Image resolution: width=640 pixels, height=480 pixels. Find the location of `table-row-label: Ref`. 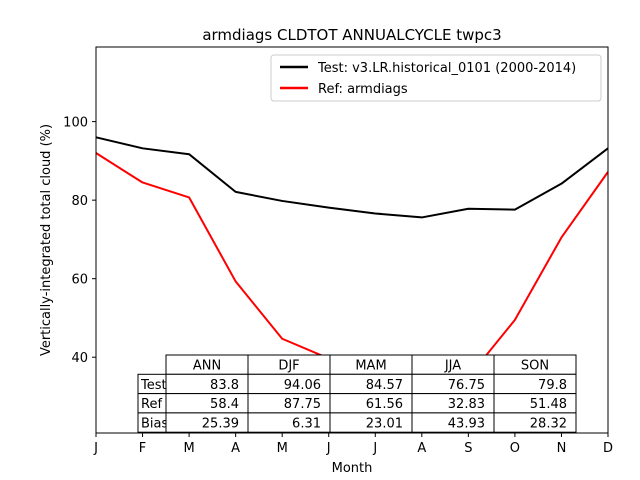

table-row-label: Ref is located at coordinates (151, 404).